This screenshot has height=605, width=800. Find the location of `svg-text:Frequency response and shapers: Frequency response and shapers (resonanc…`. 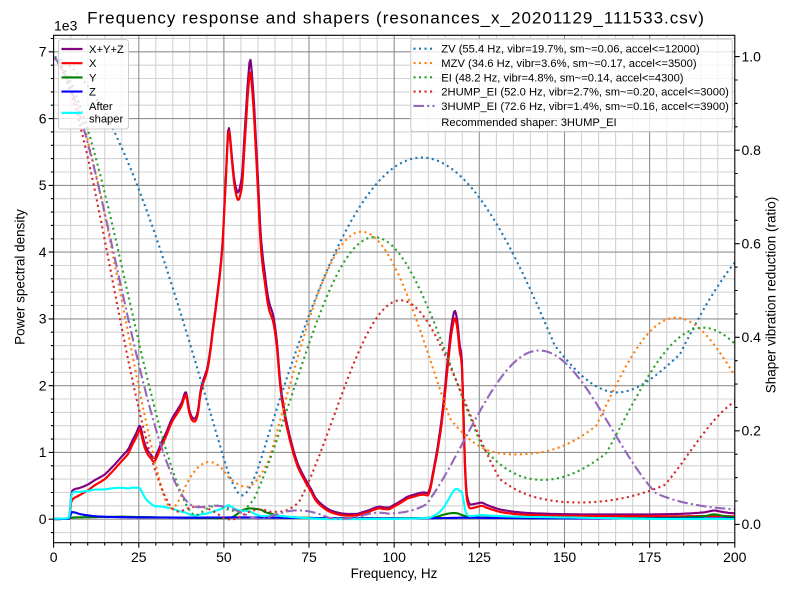

svg-text:Frequency response and shapers: Frequency response and shapers (resonanc… is located at coordinates (396, 18).